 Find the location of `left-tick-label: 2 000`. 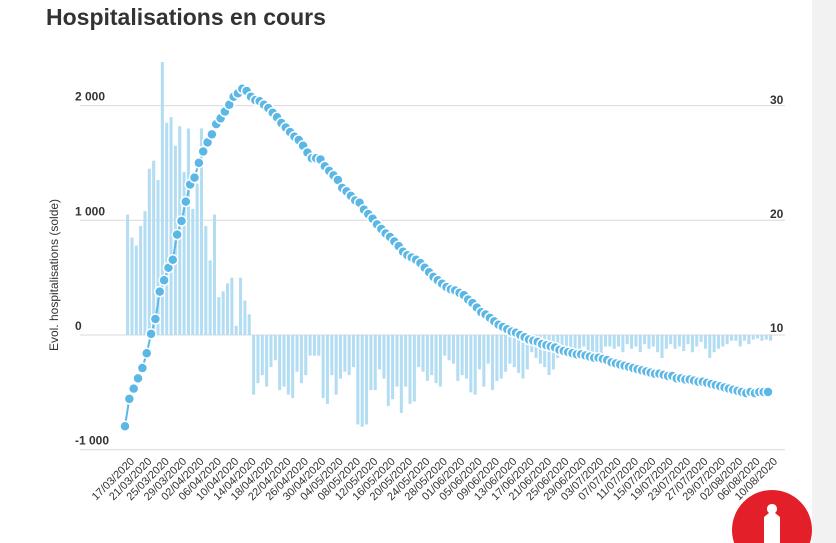

left-tick-label: 2 000 is located at coordinates (90, 97).